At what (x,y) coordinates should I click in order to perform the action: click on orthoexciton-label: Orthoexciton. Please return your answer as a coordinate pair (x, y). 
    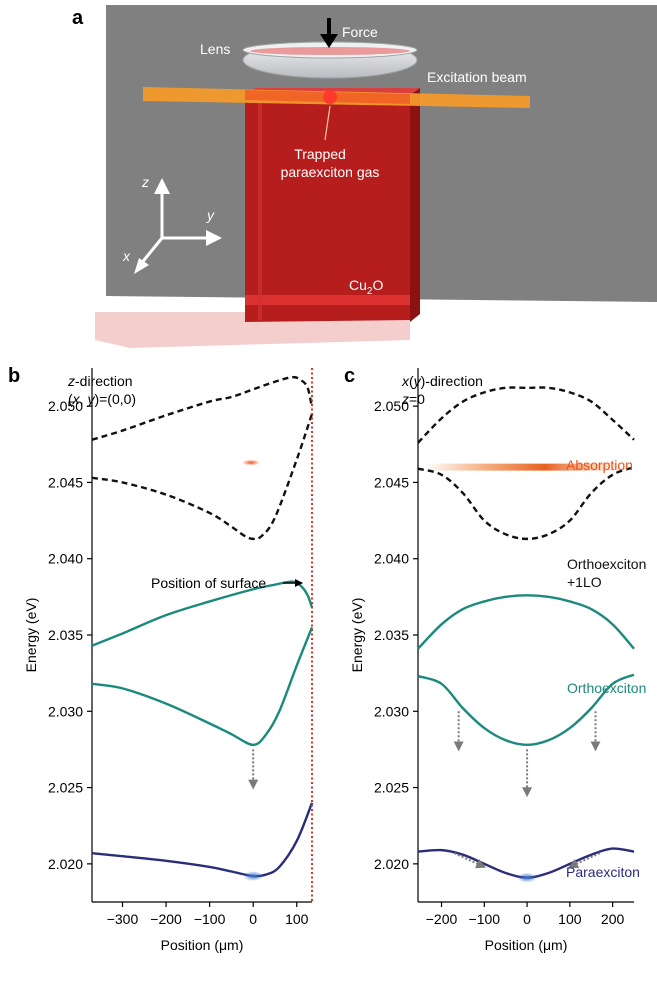
    Looking at the image, I should click on (606, 688).